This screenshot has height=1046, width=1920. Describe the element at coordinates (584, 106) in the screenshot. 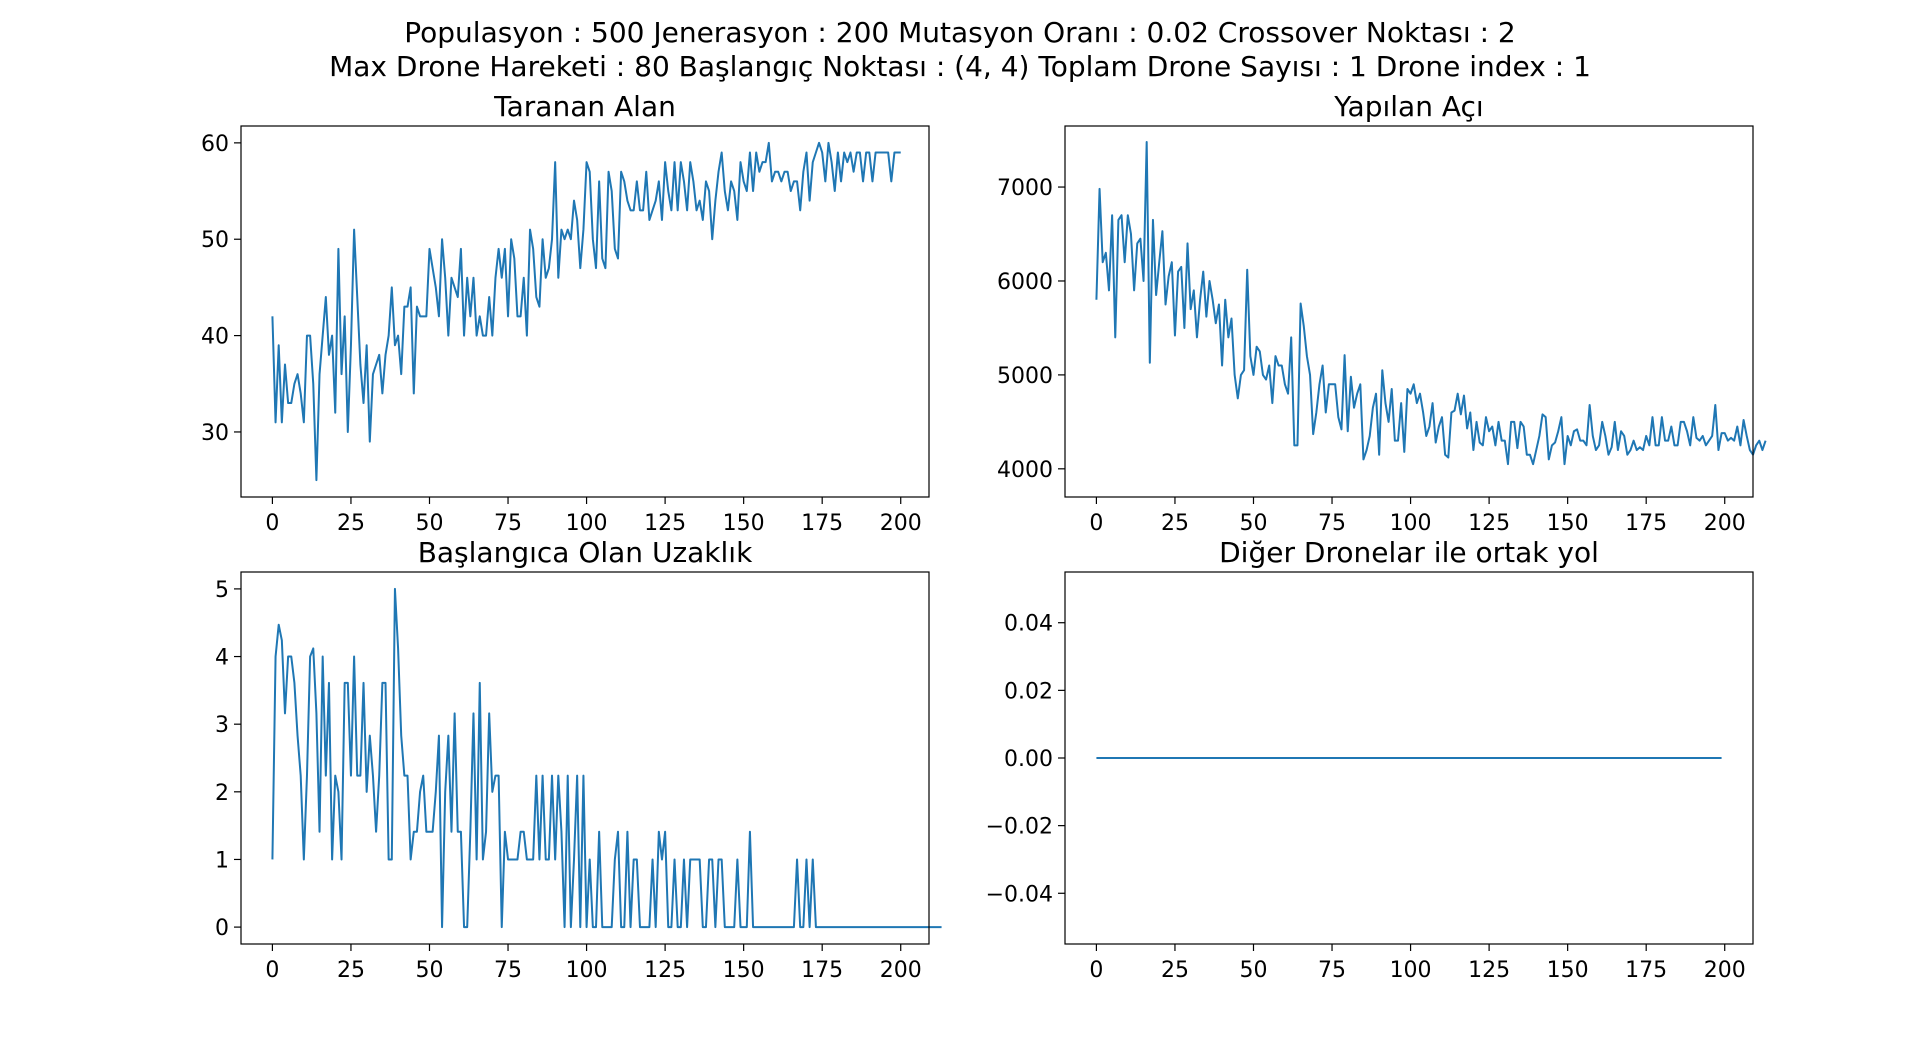

I see `panel-title: Taranan Alan` at that location.